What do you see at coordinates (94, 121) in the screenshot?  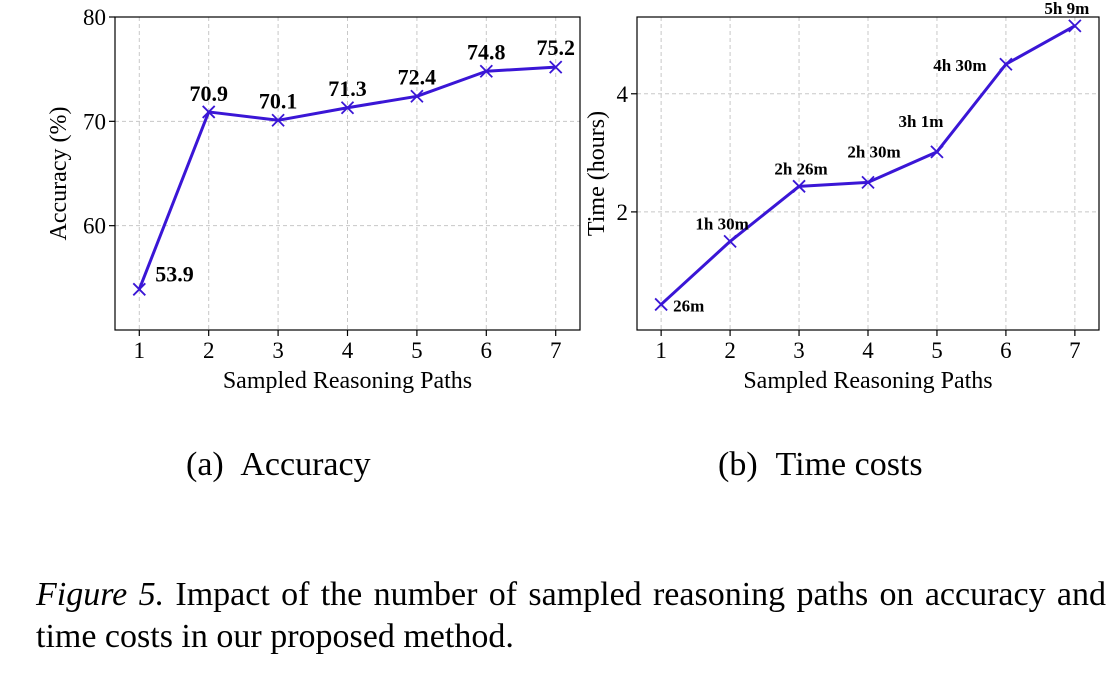 I see `acc-y-tick-label: 70` at bounding box center [94, 121].